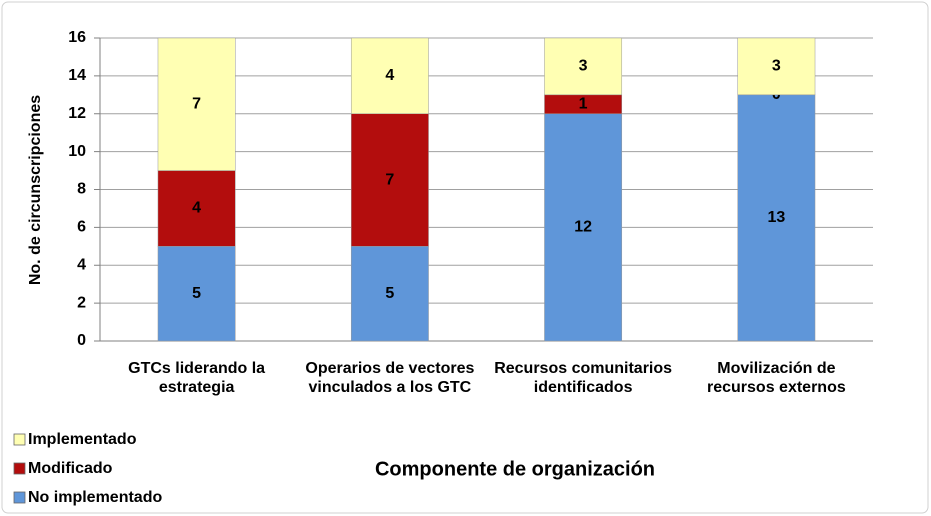 This screenshot has width=931, height=516. I want to click on x-tick-label: GTCs liderando la estrategia, so click(197, 378).